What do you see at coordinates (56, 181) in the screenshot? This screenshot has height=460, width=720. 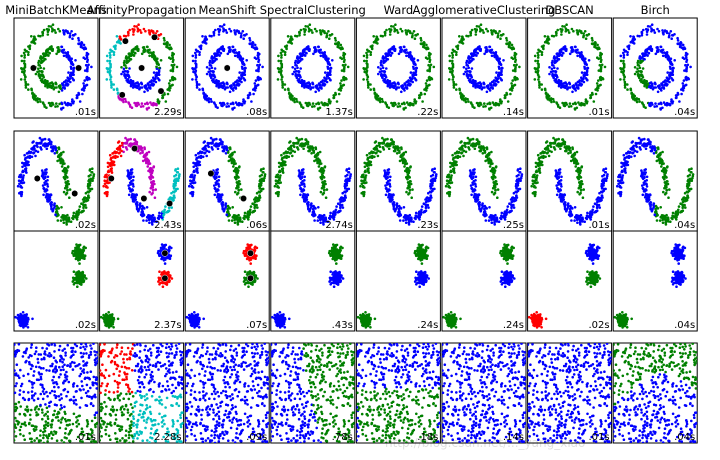 I see `scatter-panel: .02s` at bounding box center [56, 181].